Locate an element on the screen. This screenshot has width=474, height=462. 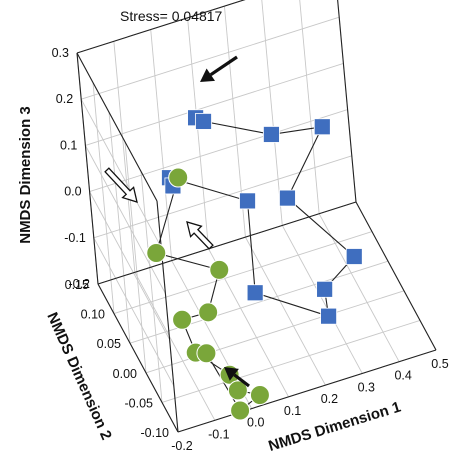
x-tick-label: -0.1 is located at coordinates (219, 434).